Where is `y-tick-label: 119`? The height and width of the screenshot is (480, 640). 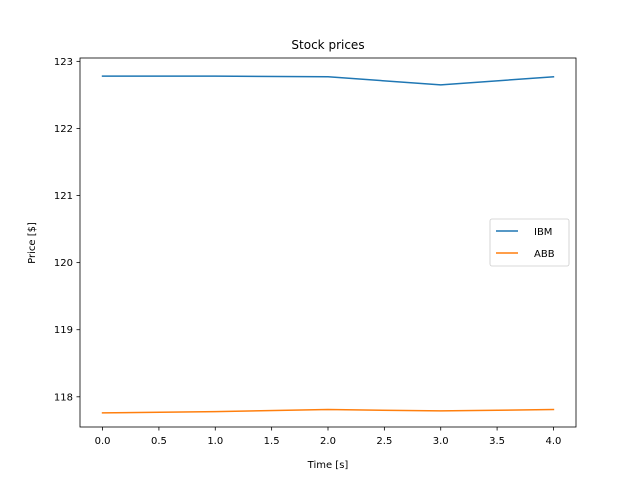 y-tick-label: 119 is located at coordinates (63, 330).